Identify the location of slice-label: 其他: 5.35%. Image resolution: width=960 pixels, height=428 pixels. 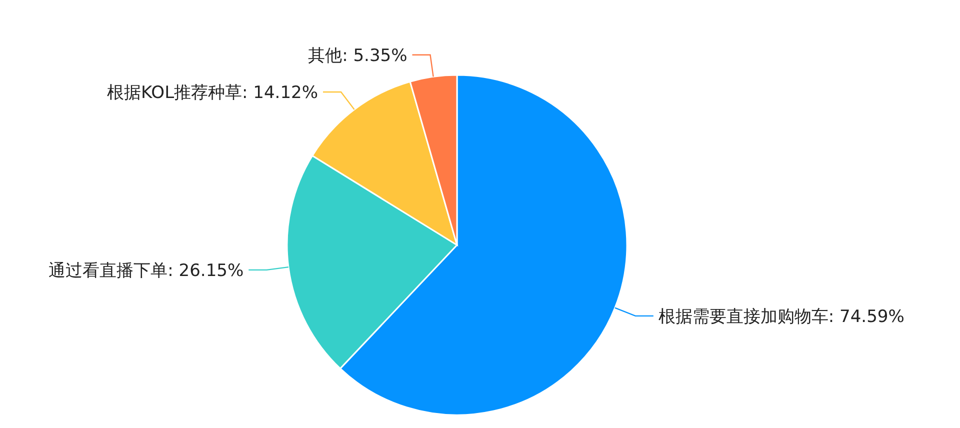
(358, 56).